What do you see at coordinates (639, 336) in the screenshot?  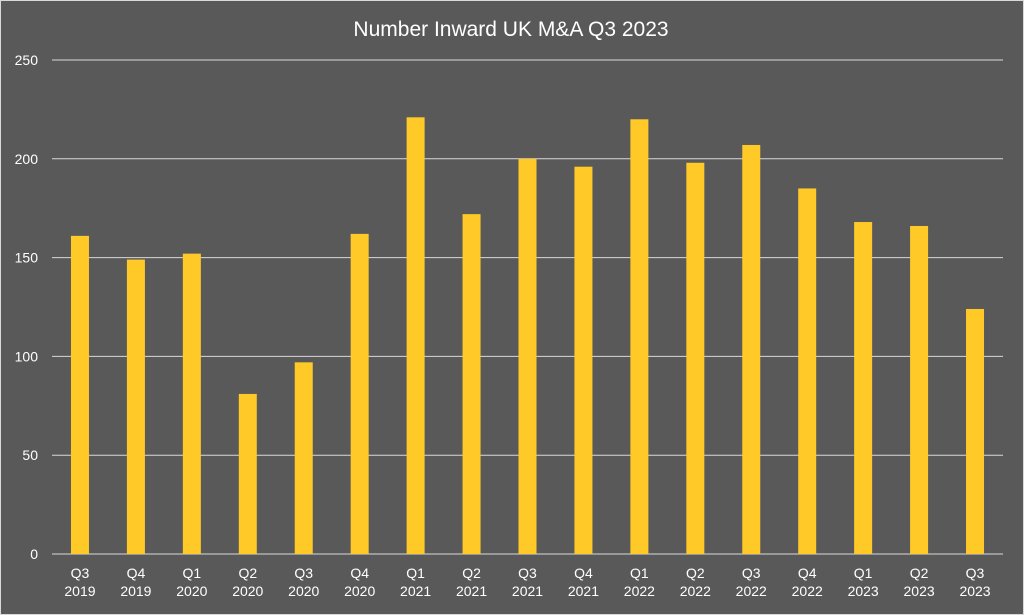 I see `bar-q1-2022` at bounding box center [639, 336].